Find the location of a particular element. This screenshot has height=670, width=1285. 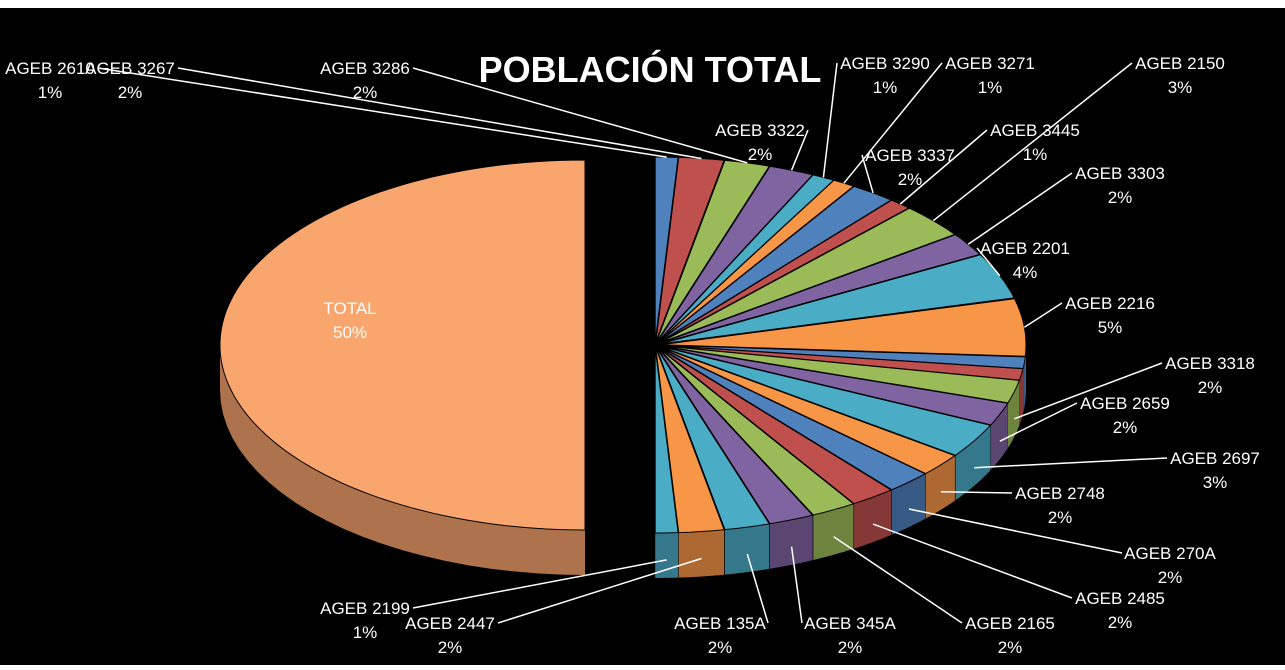

slice-label: AGEB 2150 is located at coordinates (1180, 63).